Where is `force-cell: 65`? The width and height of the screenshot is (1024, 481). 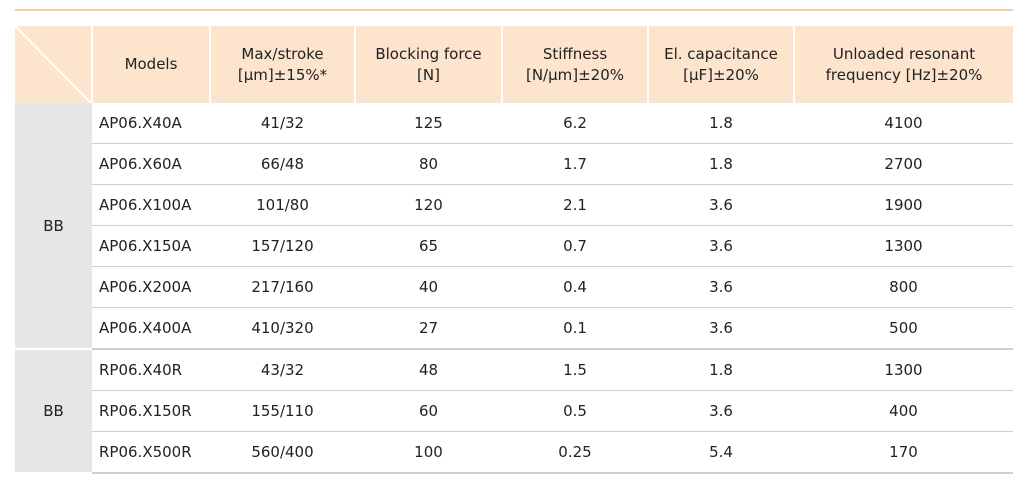
force-cell: 65 is located at coordinates (428, 246).